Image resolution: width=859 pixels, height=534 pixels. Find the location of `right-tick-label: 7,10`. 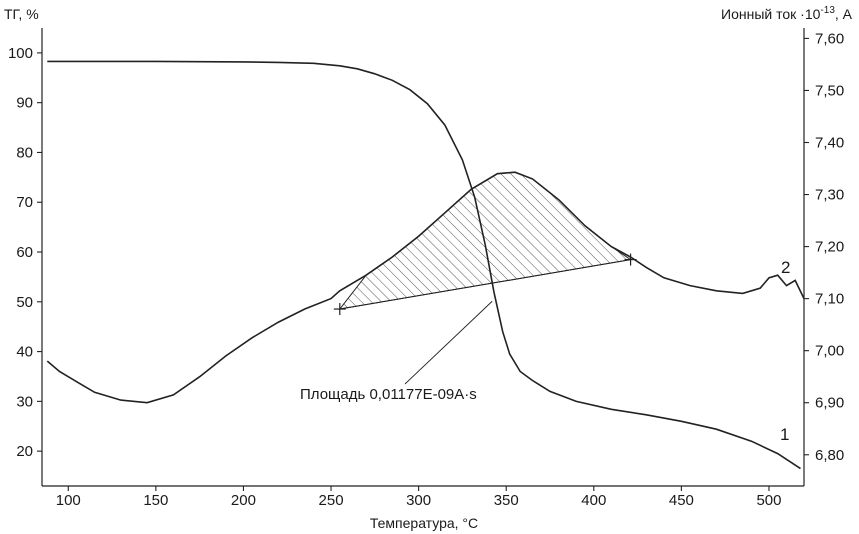

right-tick-label: 7,10 is located at coordinates (829, 299).